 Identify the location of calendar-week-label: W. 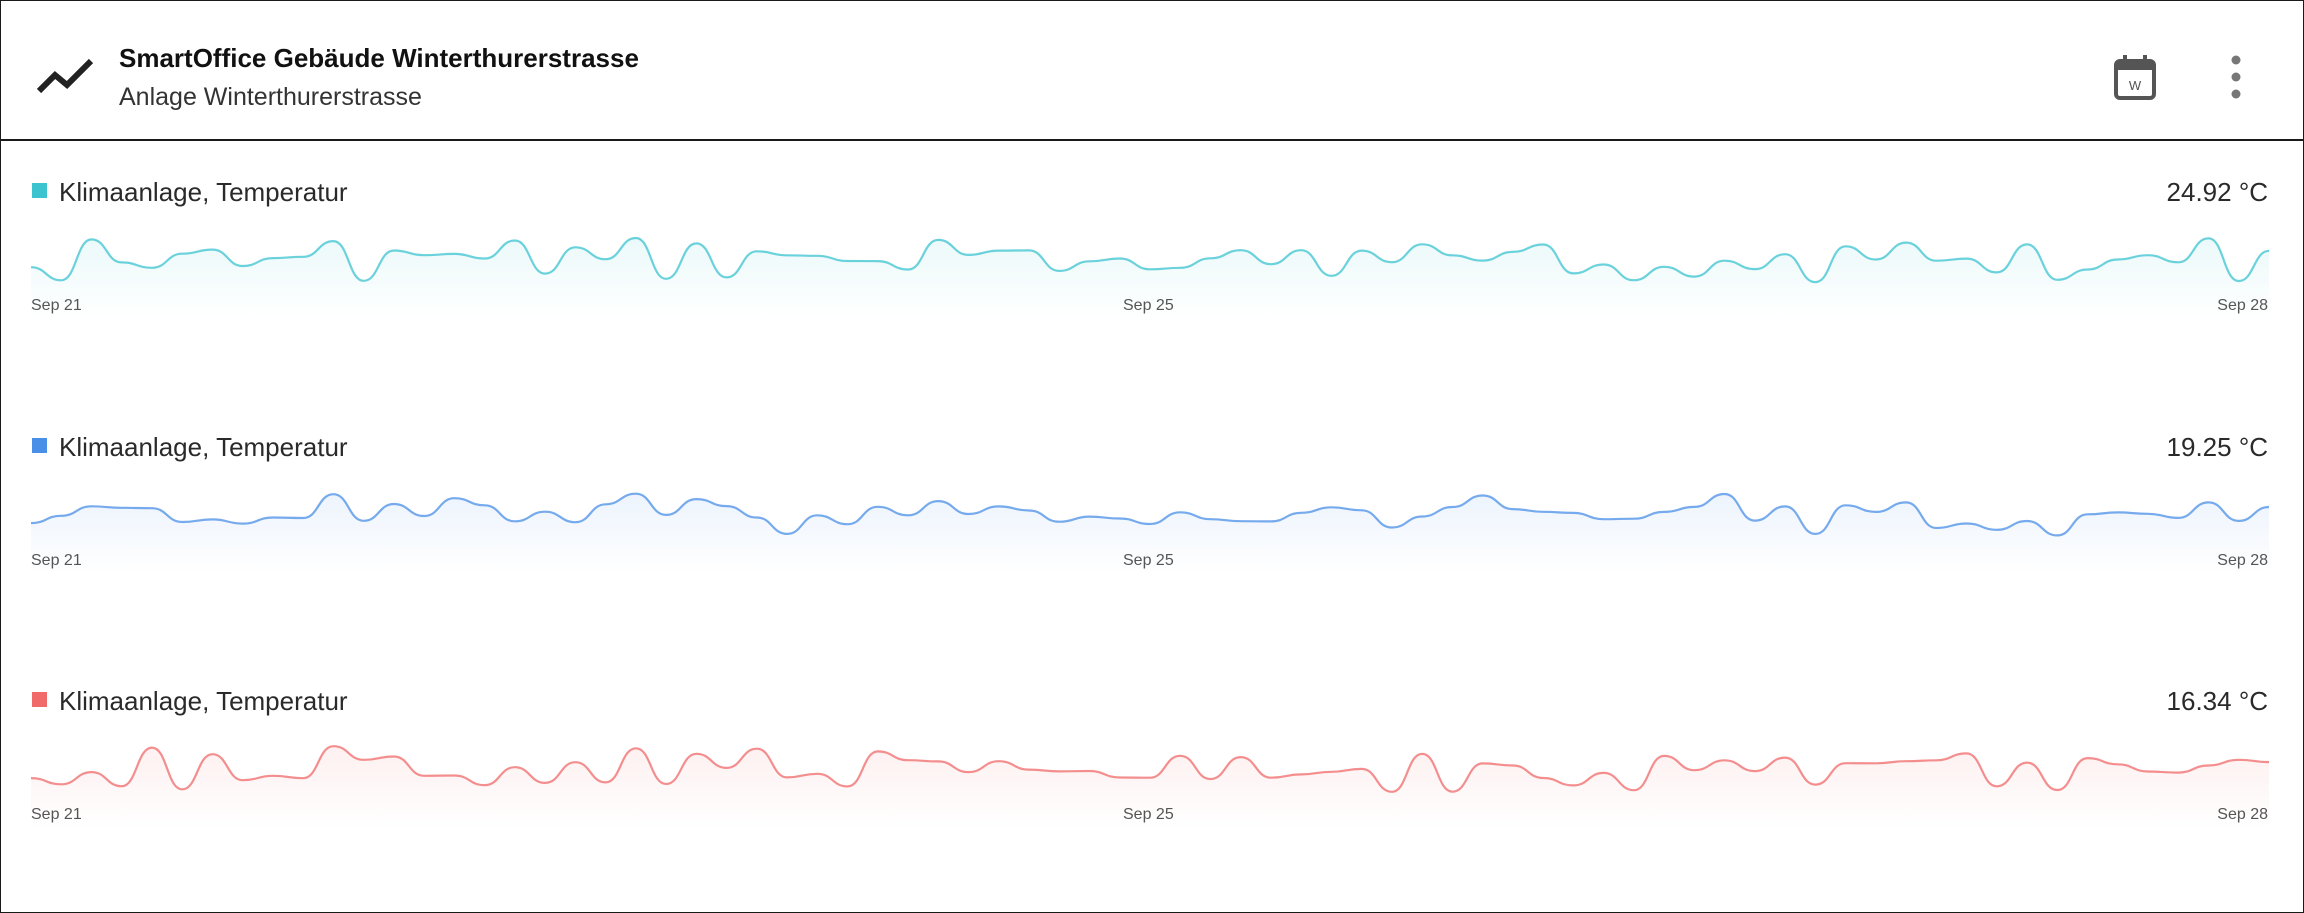
(2135, 85).